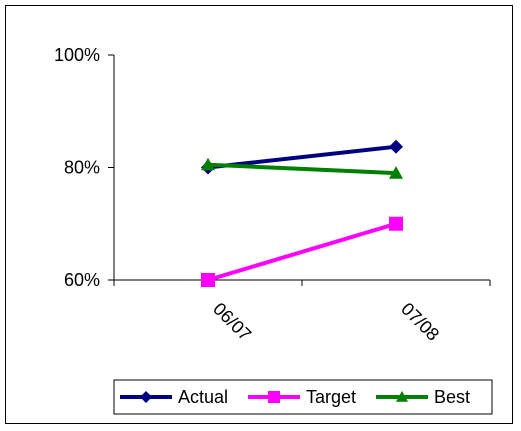  Describe the element at coordinates (82, 168) in the screenshot. I see `y-tick-label: 80%` at that location.